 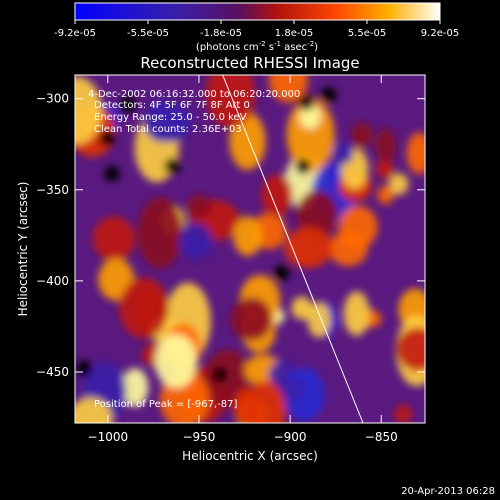 I want to click on x-tick-label: −950, so click(x=198, y=437).